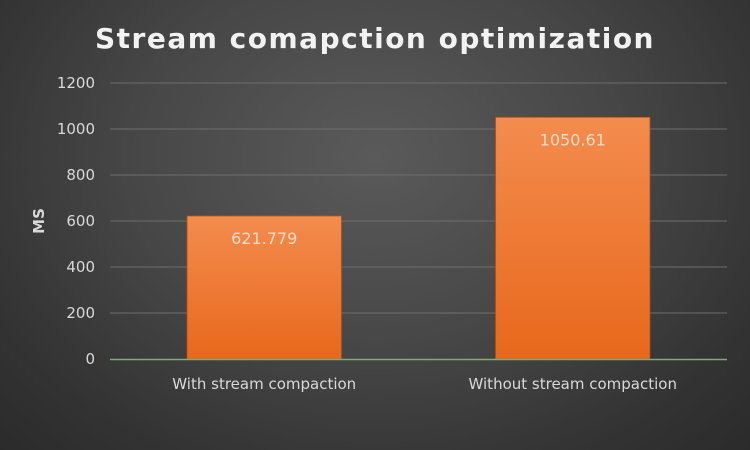 The image size is (750, 450). What do you see at coordinates (375, 38) in the screenshot?
I see `chart-title: Stream comapction optimization` at bounding box center [375, 38].